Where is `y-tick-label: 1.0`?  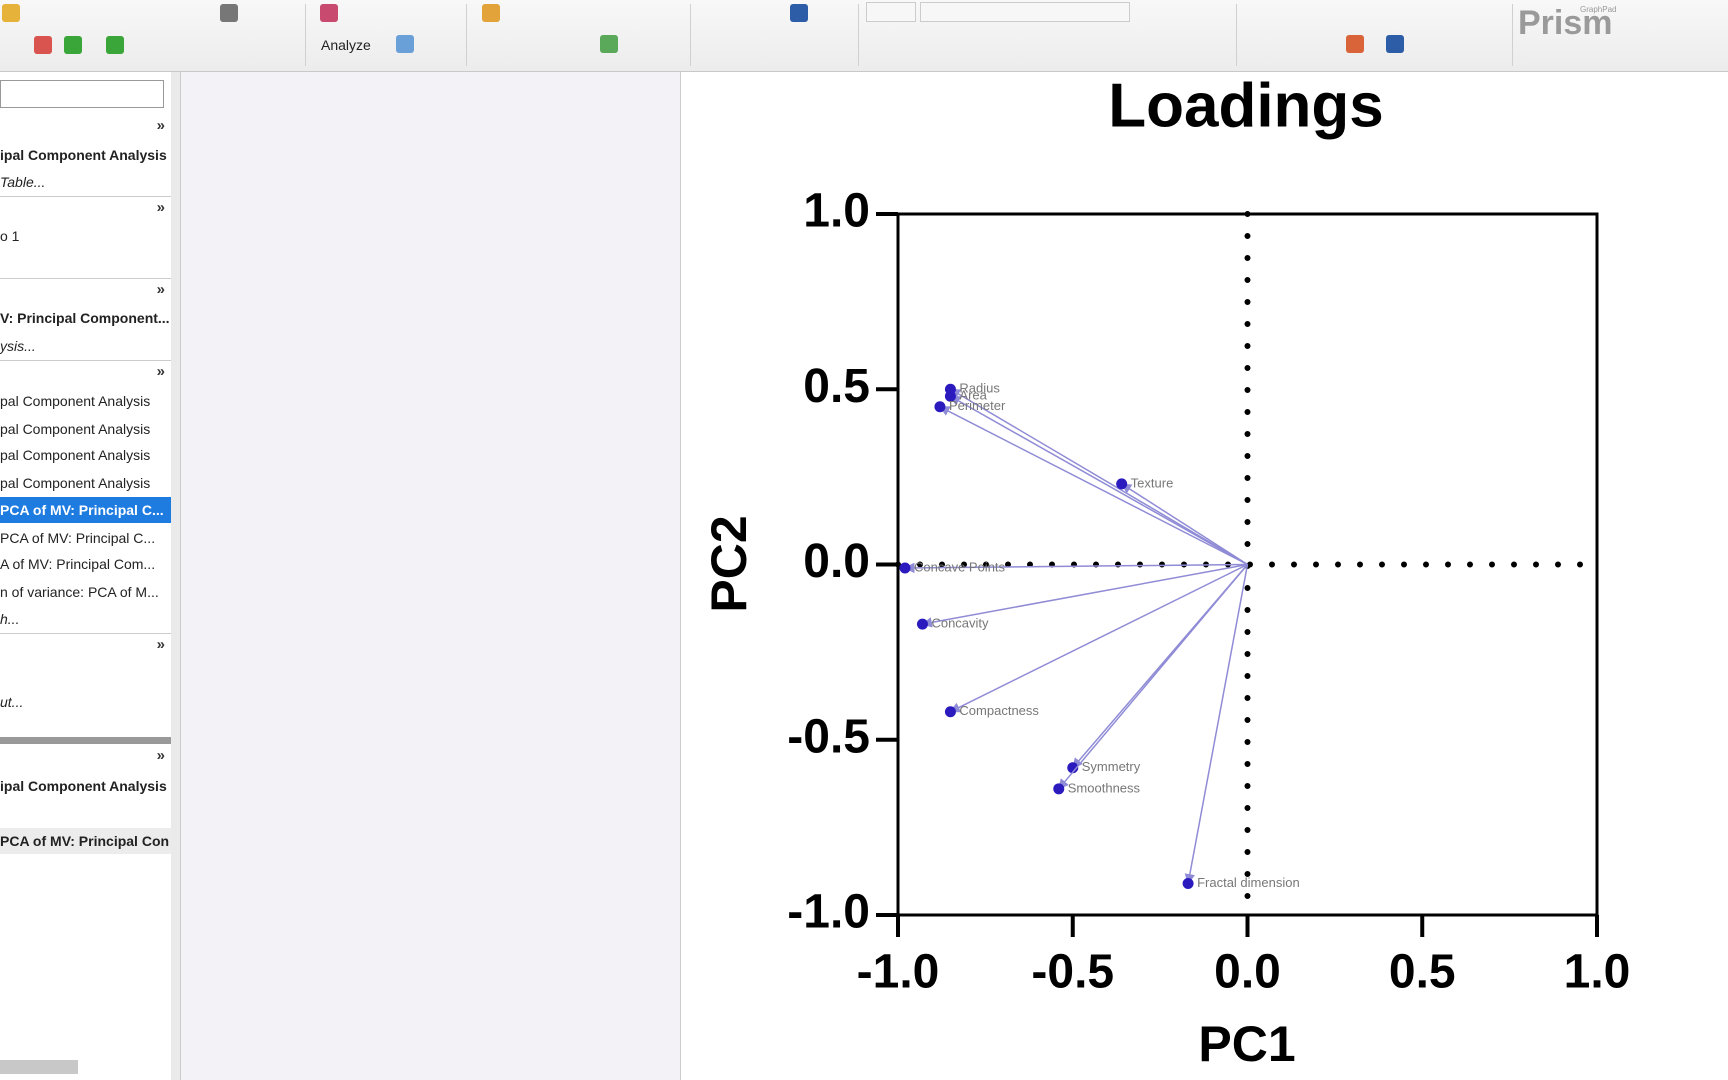
y-tick-label: 1.0 is located at coordinates (836, 211).